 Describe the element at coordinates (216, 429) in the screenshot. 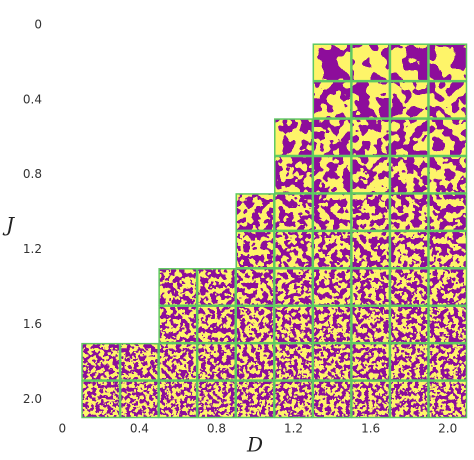

I see `x-tick-label: 0.8` at that location.